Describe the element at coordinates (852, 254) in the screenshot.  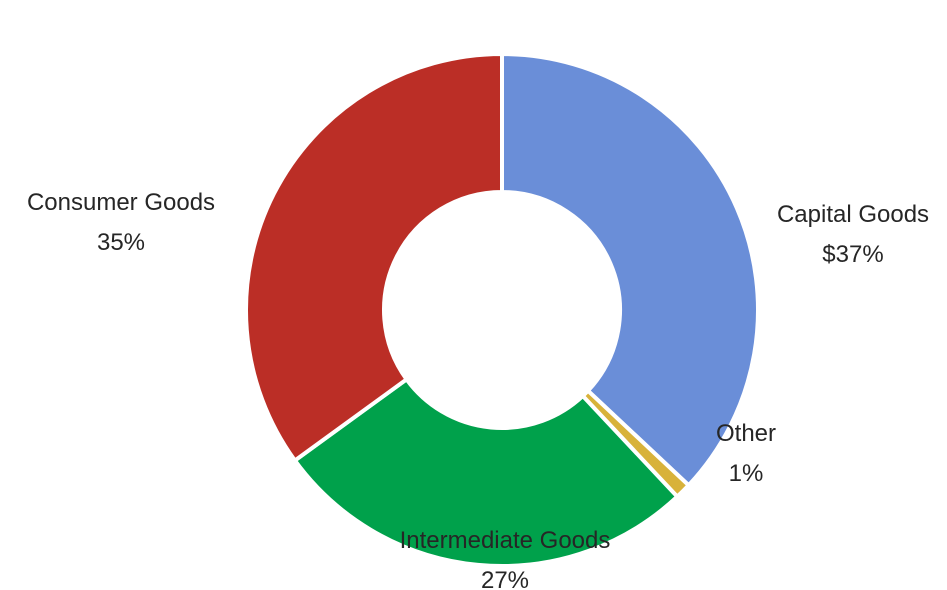
I see `slice-value-capital-goods: $37%` at that location.